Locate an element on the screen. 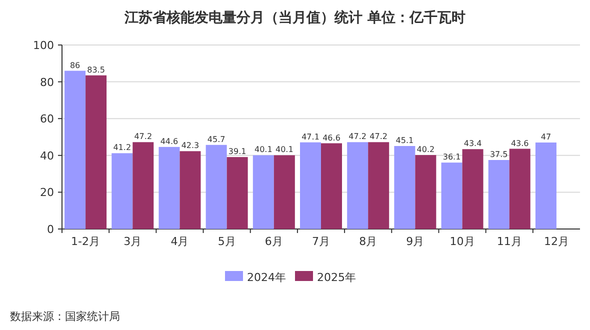 The width and height of the screenshot is (590, 330). data-label: 43.6 is located at coordinates (519, 143).